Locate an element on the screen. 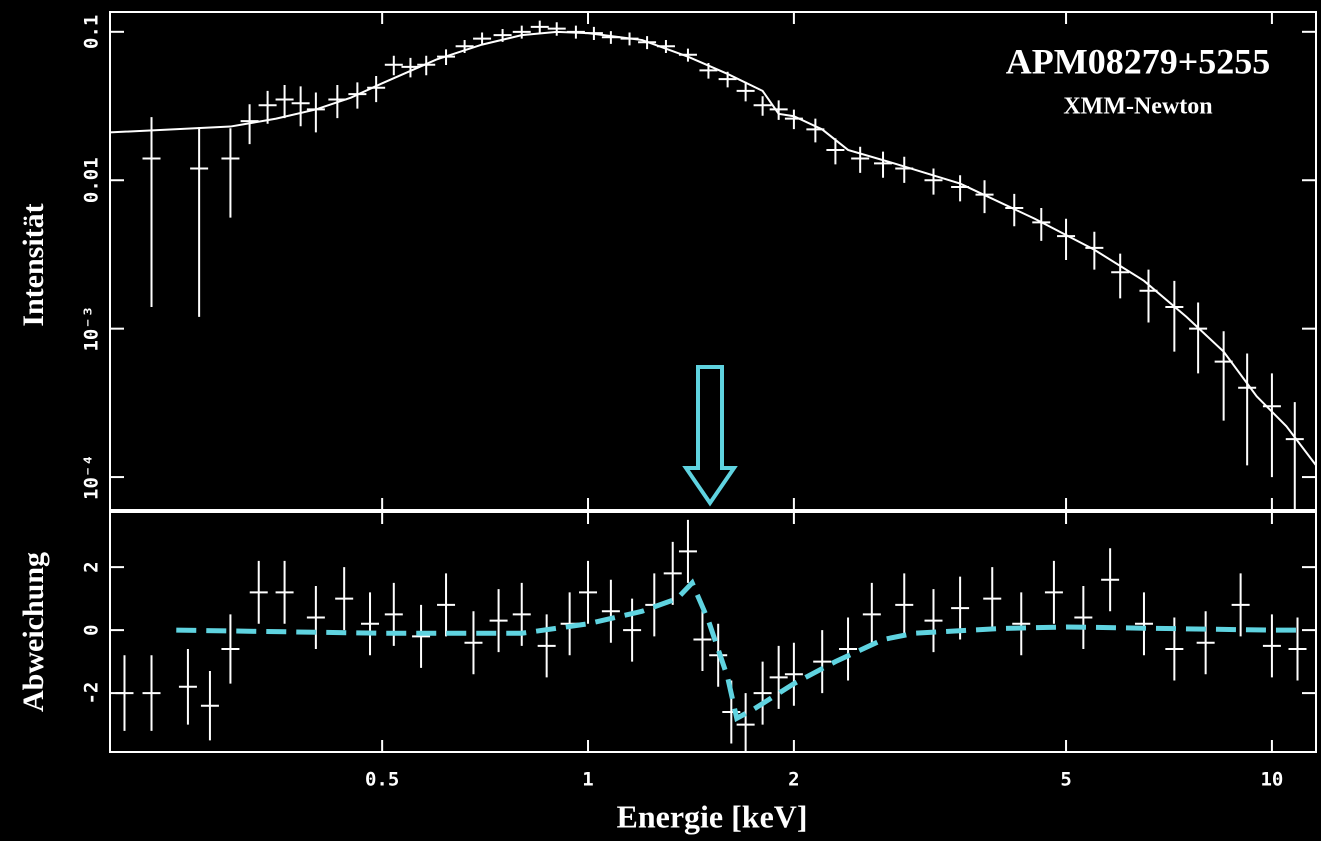  x-tick-label: 10 is located at coordinates (1271, 780).